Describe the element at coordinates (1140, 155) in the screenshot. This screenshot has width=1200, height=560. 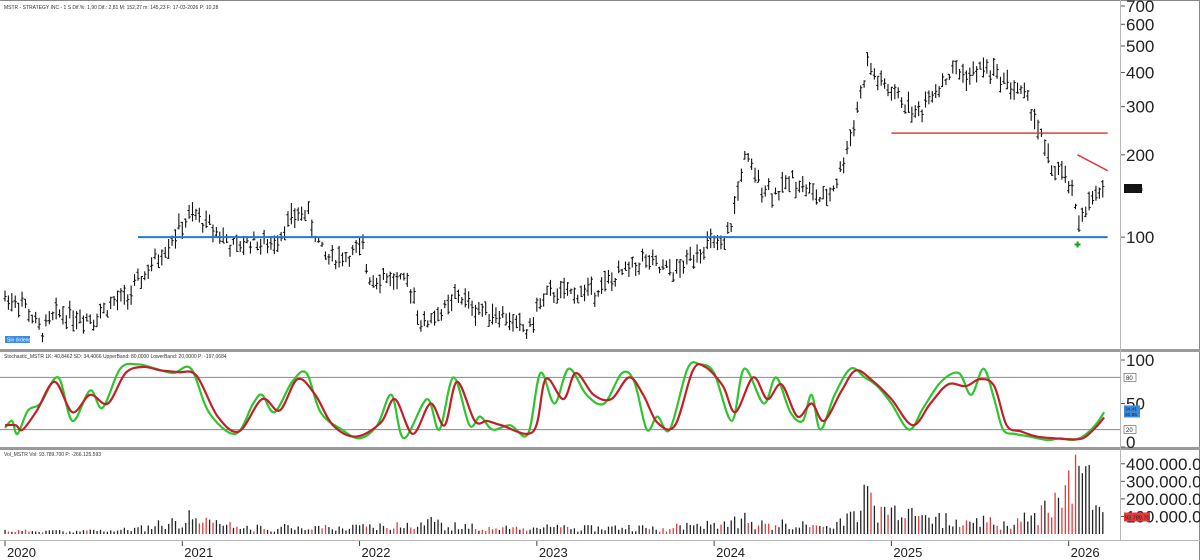
I see `price-axis-label: 200` at that location.